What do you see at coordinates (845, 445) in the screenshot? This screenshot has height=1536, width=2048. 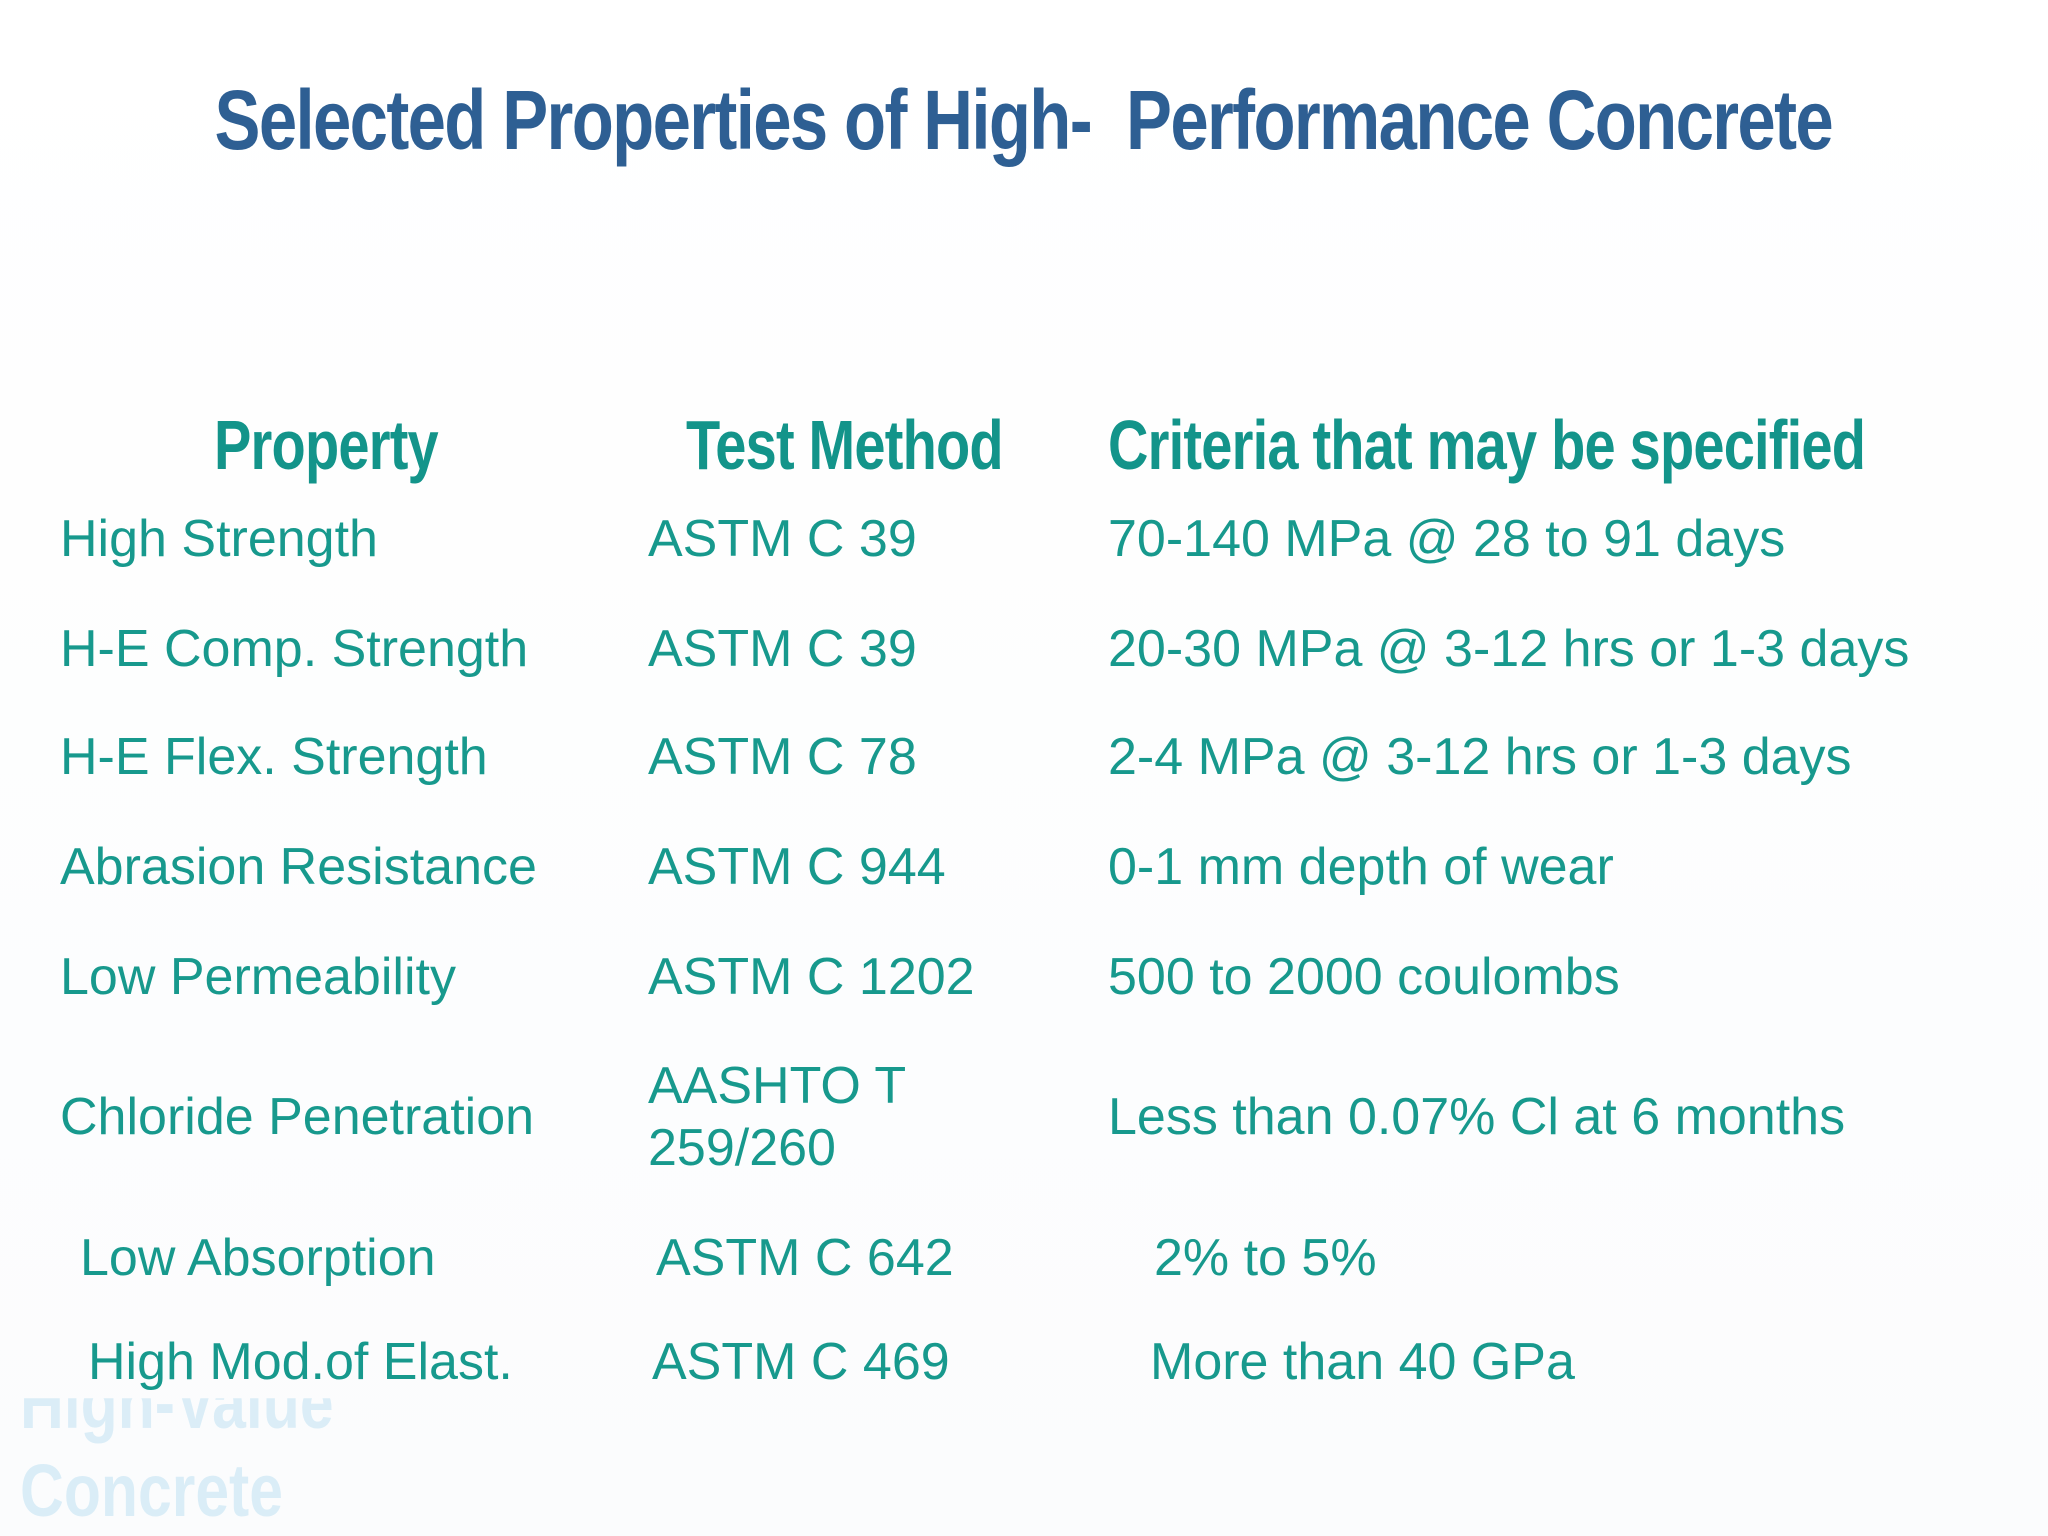 I see `column-header: Test Method` at bounding box center [845, 445].